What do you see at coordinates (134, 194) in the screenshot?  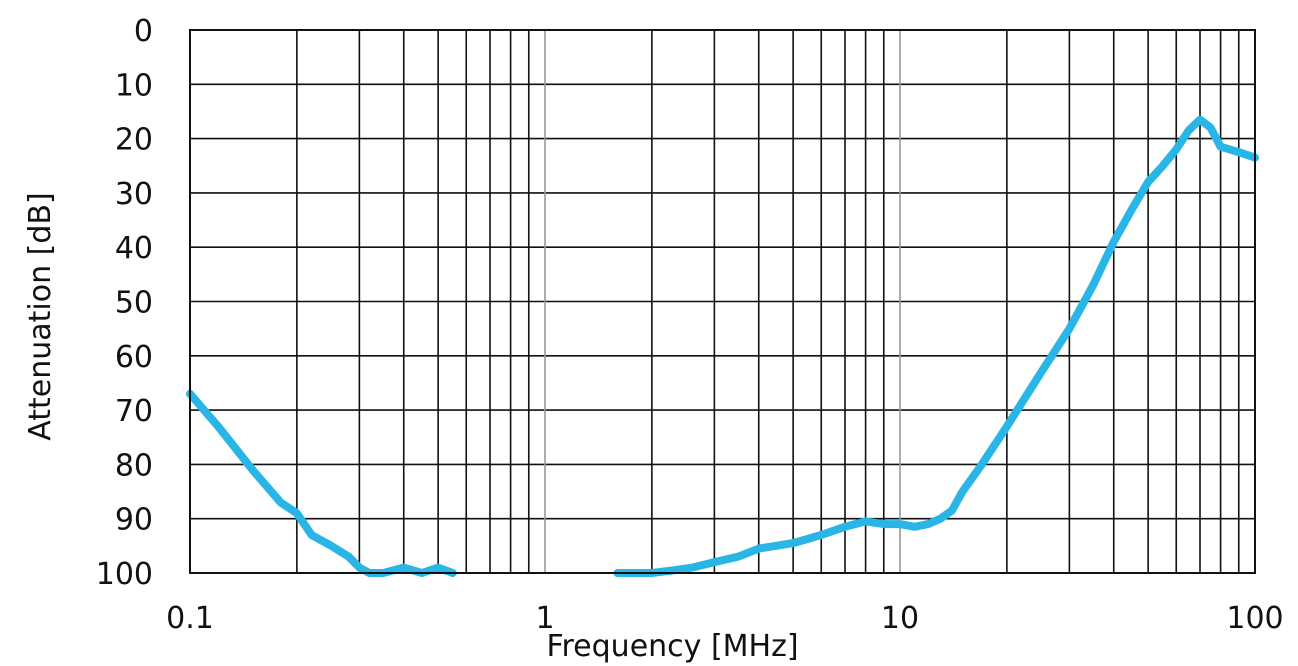 I see `y-tick-label: 30` at bounding box center [134, 194].